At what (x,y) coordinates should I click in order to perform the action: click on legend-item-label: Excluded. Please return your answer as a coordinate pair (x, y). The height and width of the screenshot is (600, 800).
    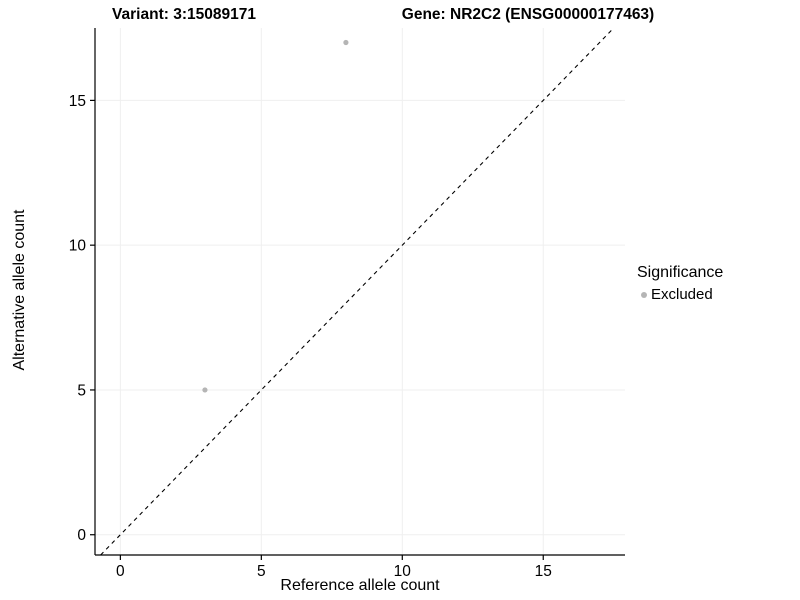
    Looking at the image, I should click on (682, 294).